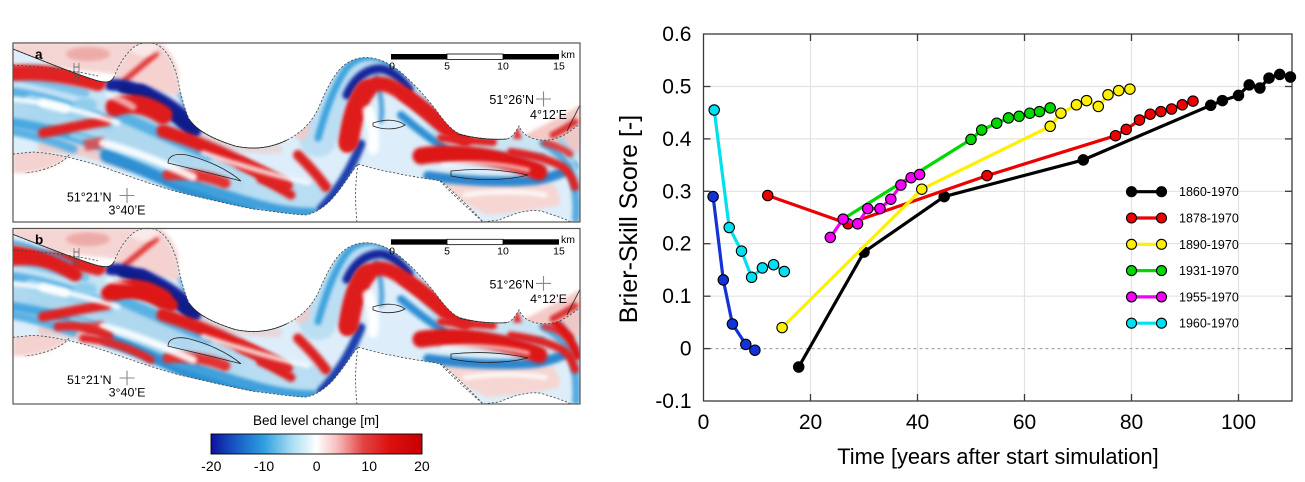  Describe the element at coordinates (676, 244) in the screenshot. I see `svg-text: 0.2` at that location.